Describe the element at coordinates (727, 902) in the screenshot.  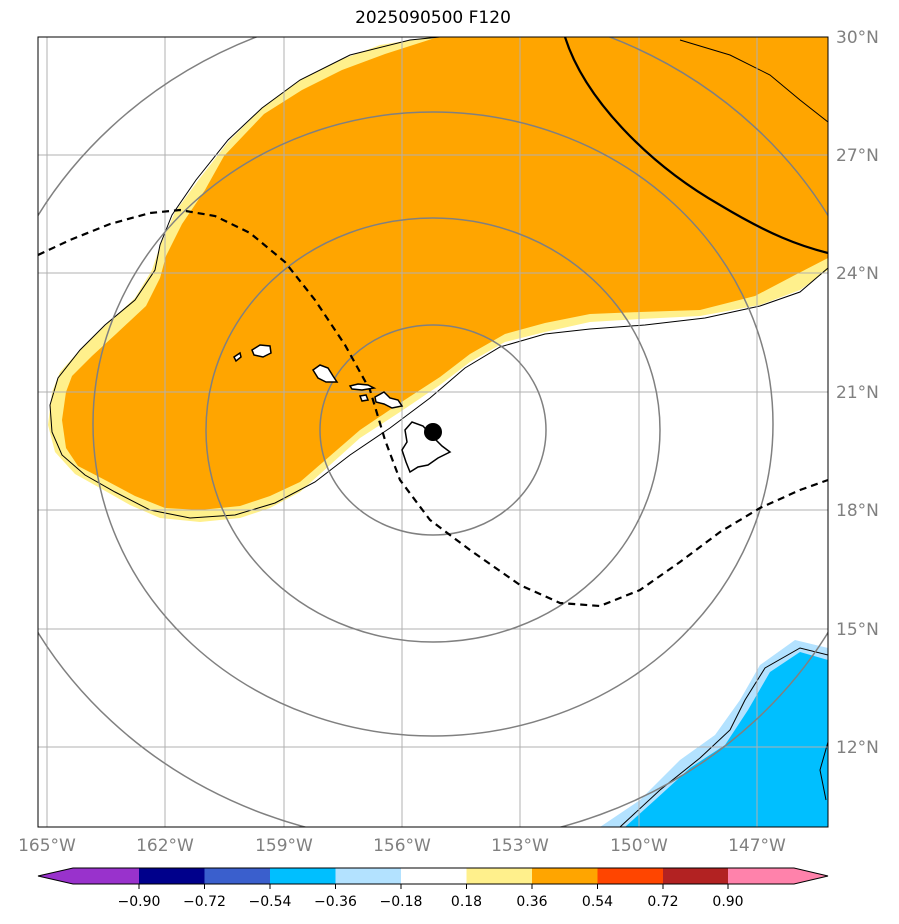
I see `colorbar-tick-label: 0.90` at that location.